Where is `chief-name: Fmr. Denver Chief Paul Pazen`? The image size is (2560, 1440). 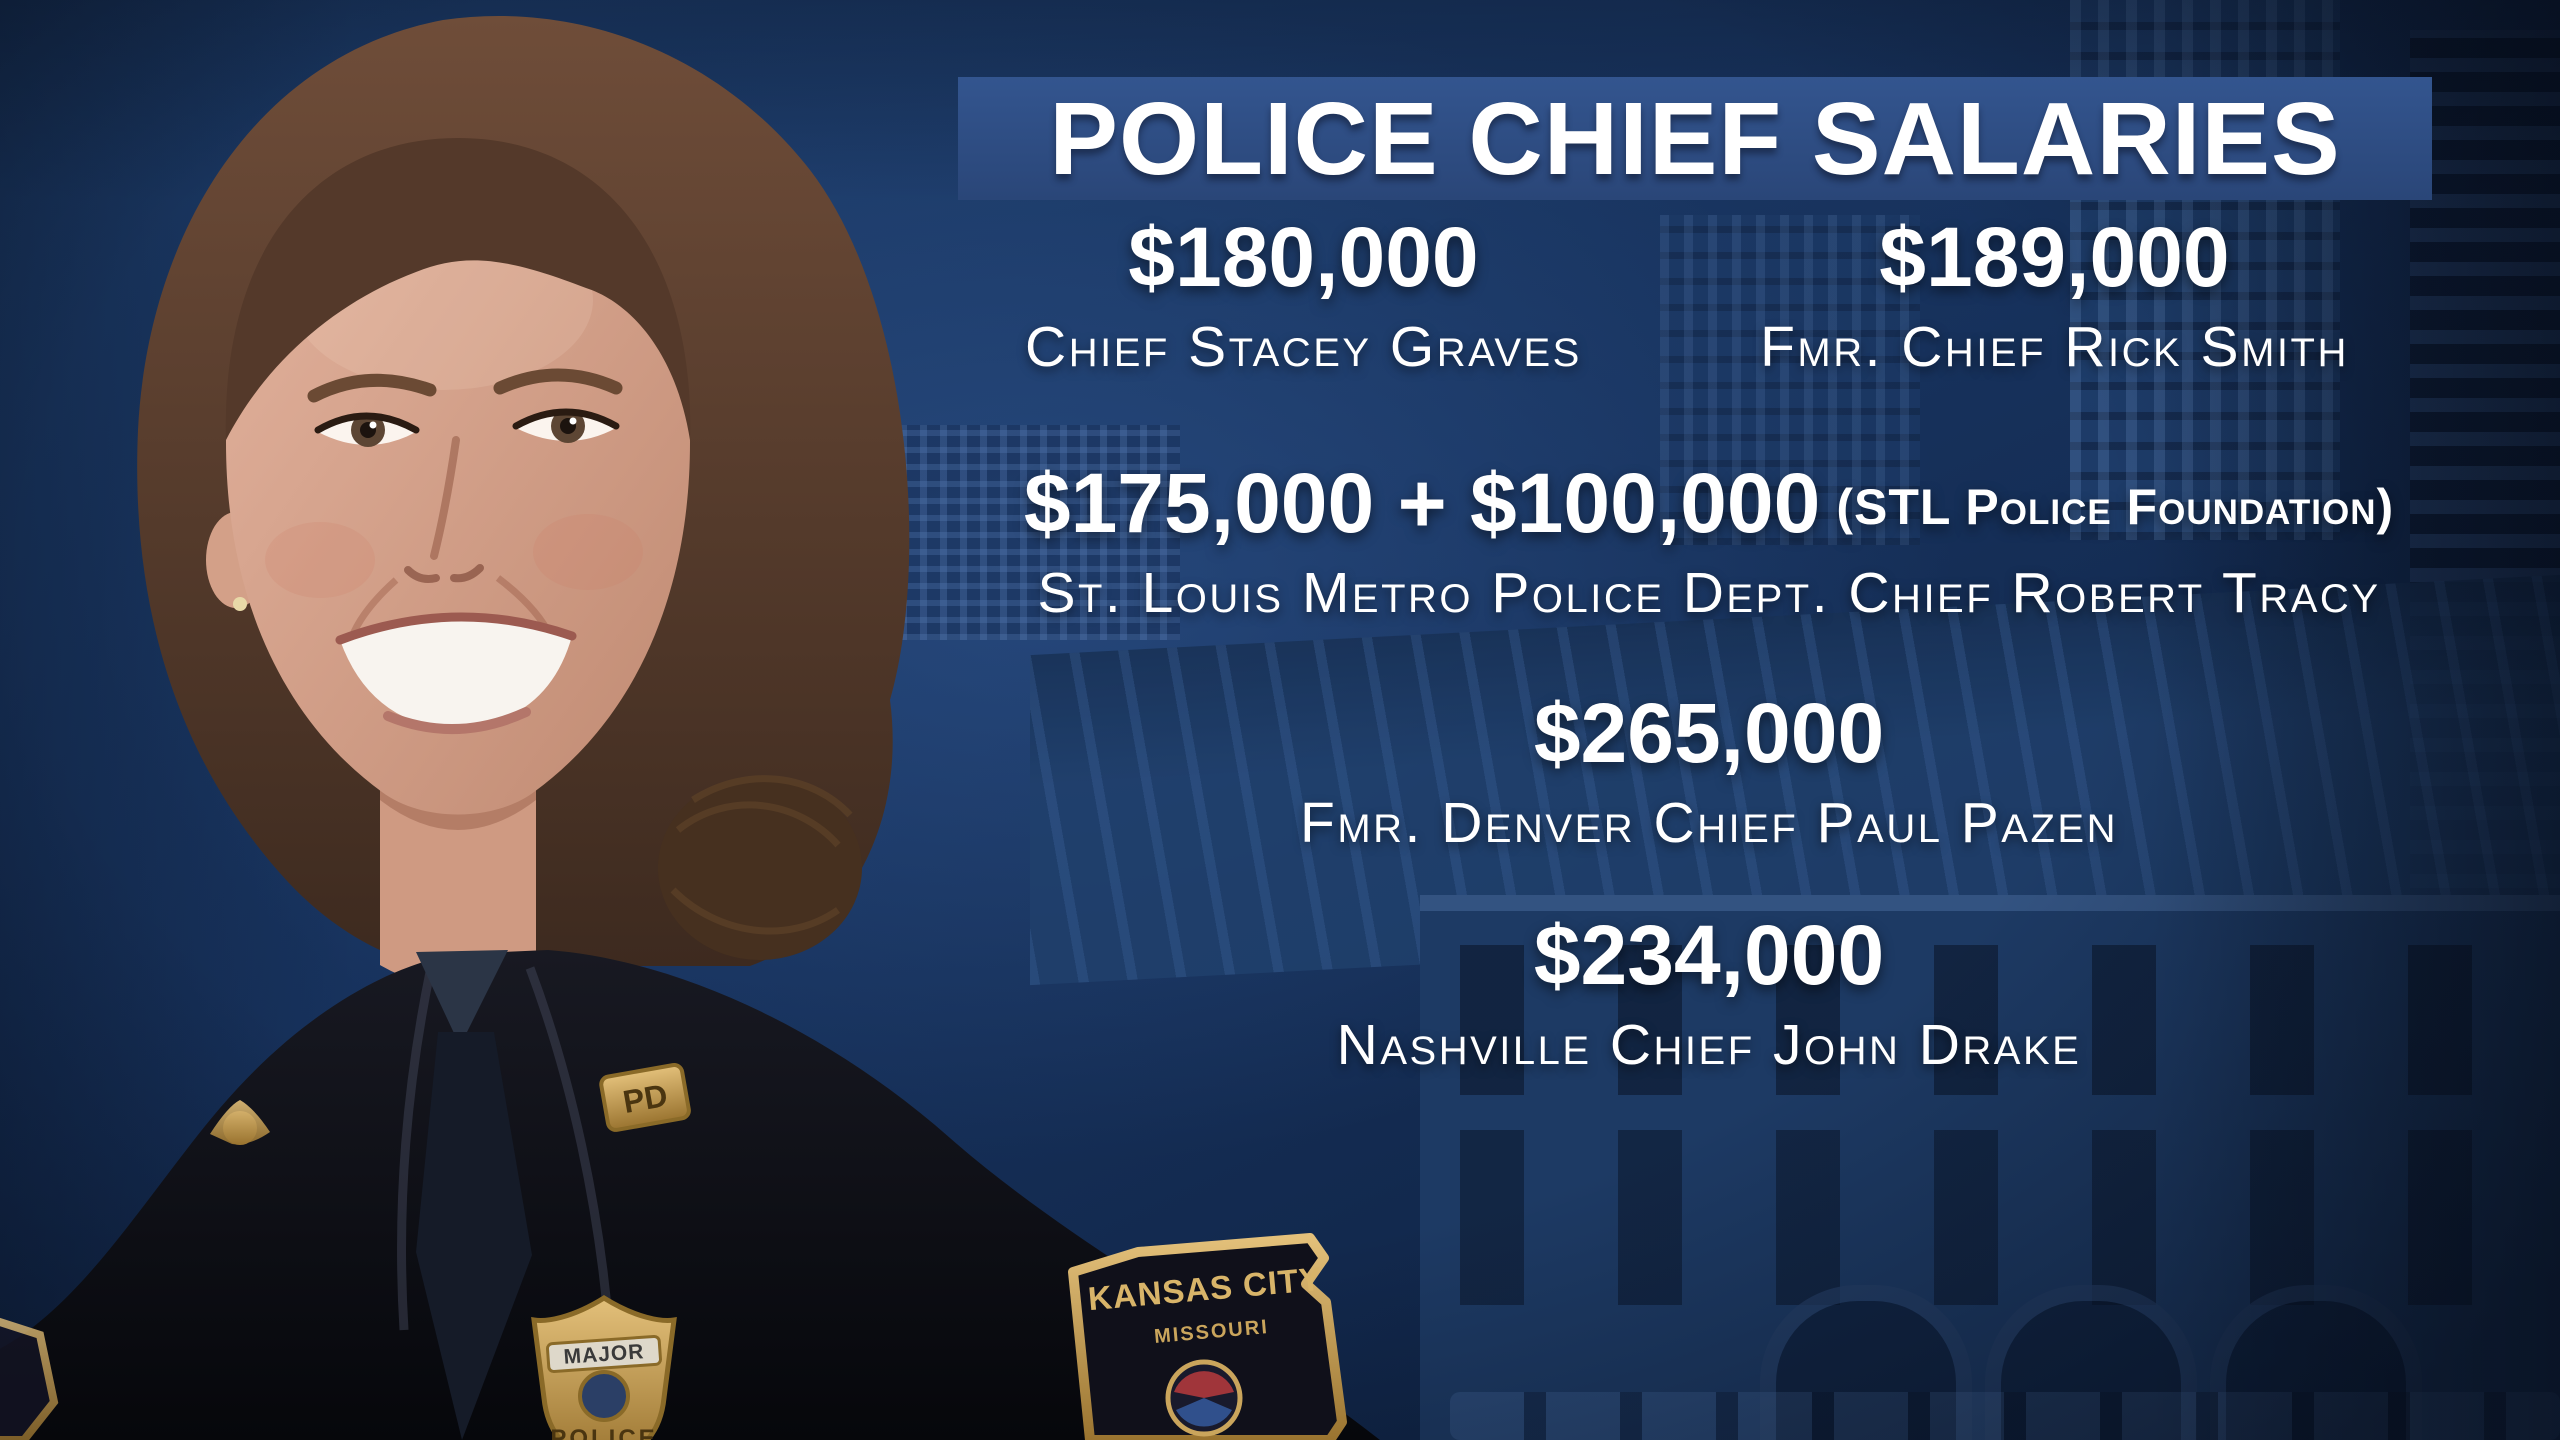
chief-name: Fmr. Denver Chief Paul Pazen is located at coordinates (1709, 822).